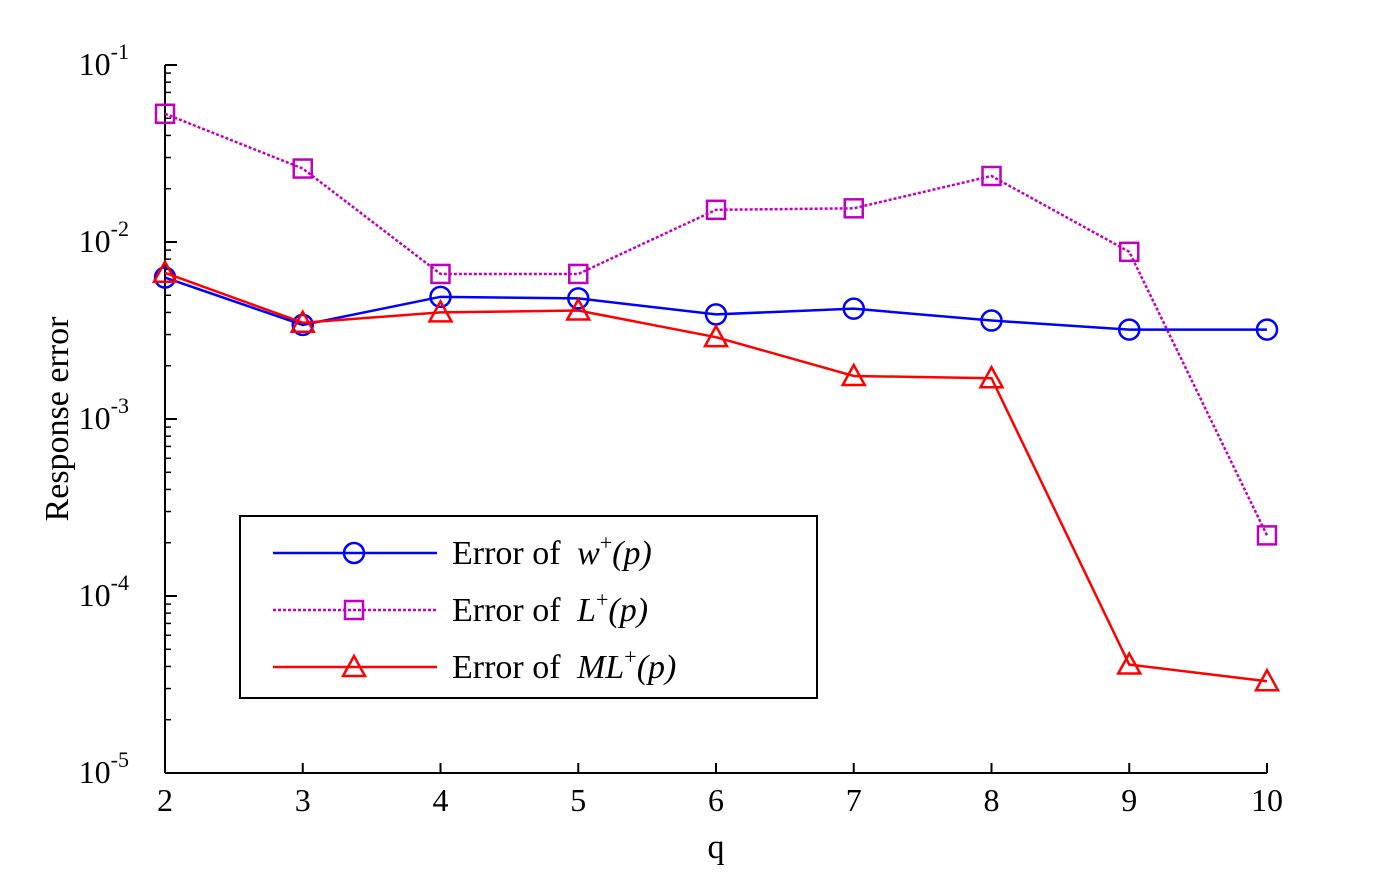 This screenshot has height=873, width=1400. I want to click on x-tick-label: 6, so click(716, 800).